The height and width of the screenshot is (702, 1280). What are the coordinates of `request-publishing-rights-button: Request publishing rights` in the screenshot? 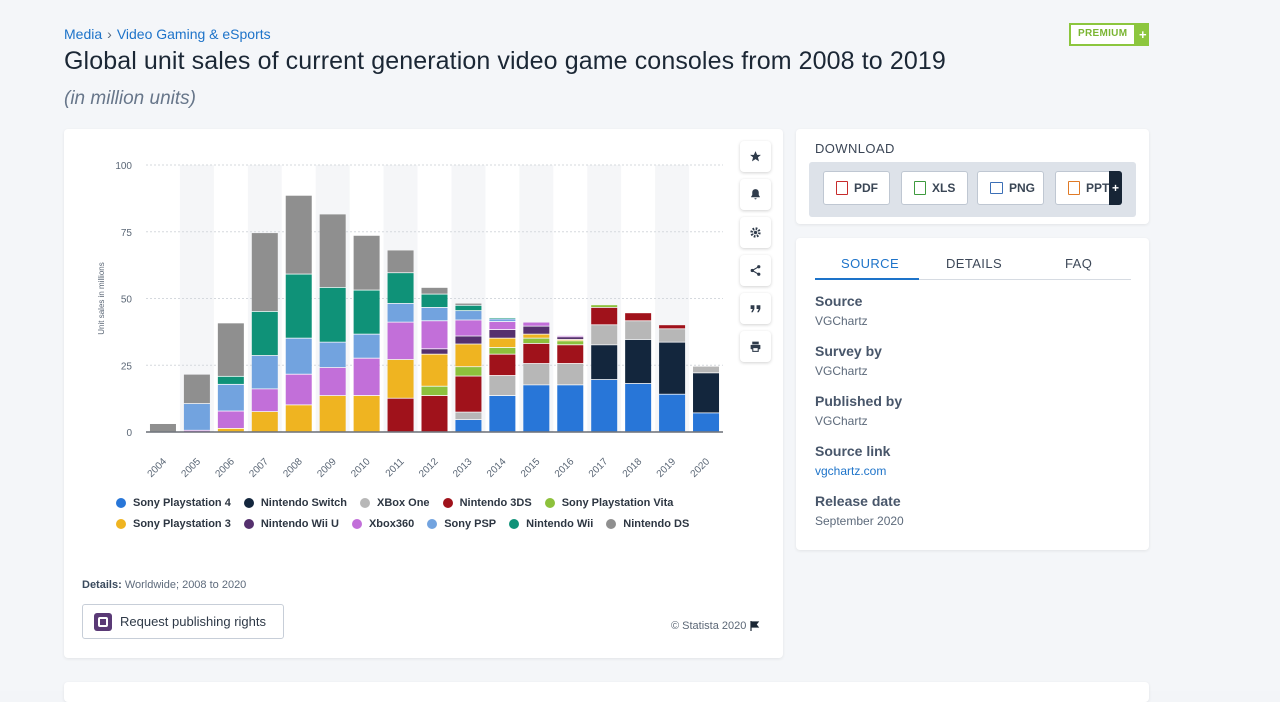 It's located at (183, 621).